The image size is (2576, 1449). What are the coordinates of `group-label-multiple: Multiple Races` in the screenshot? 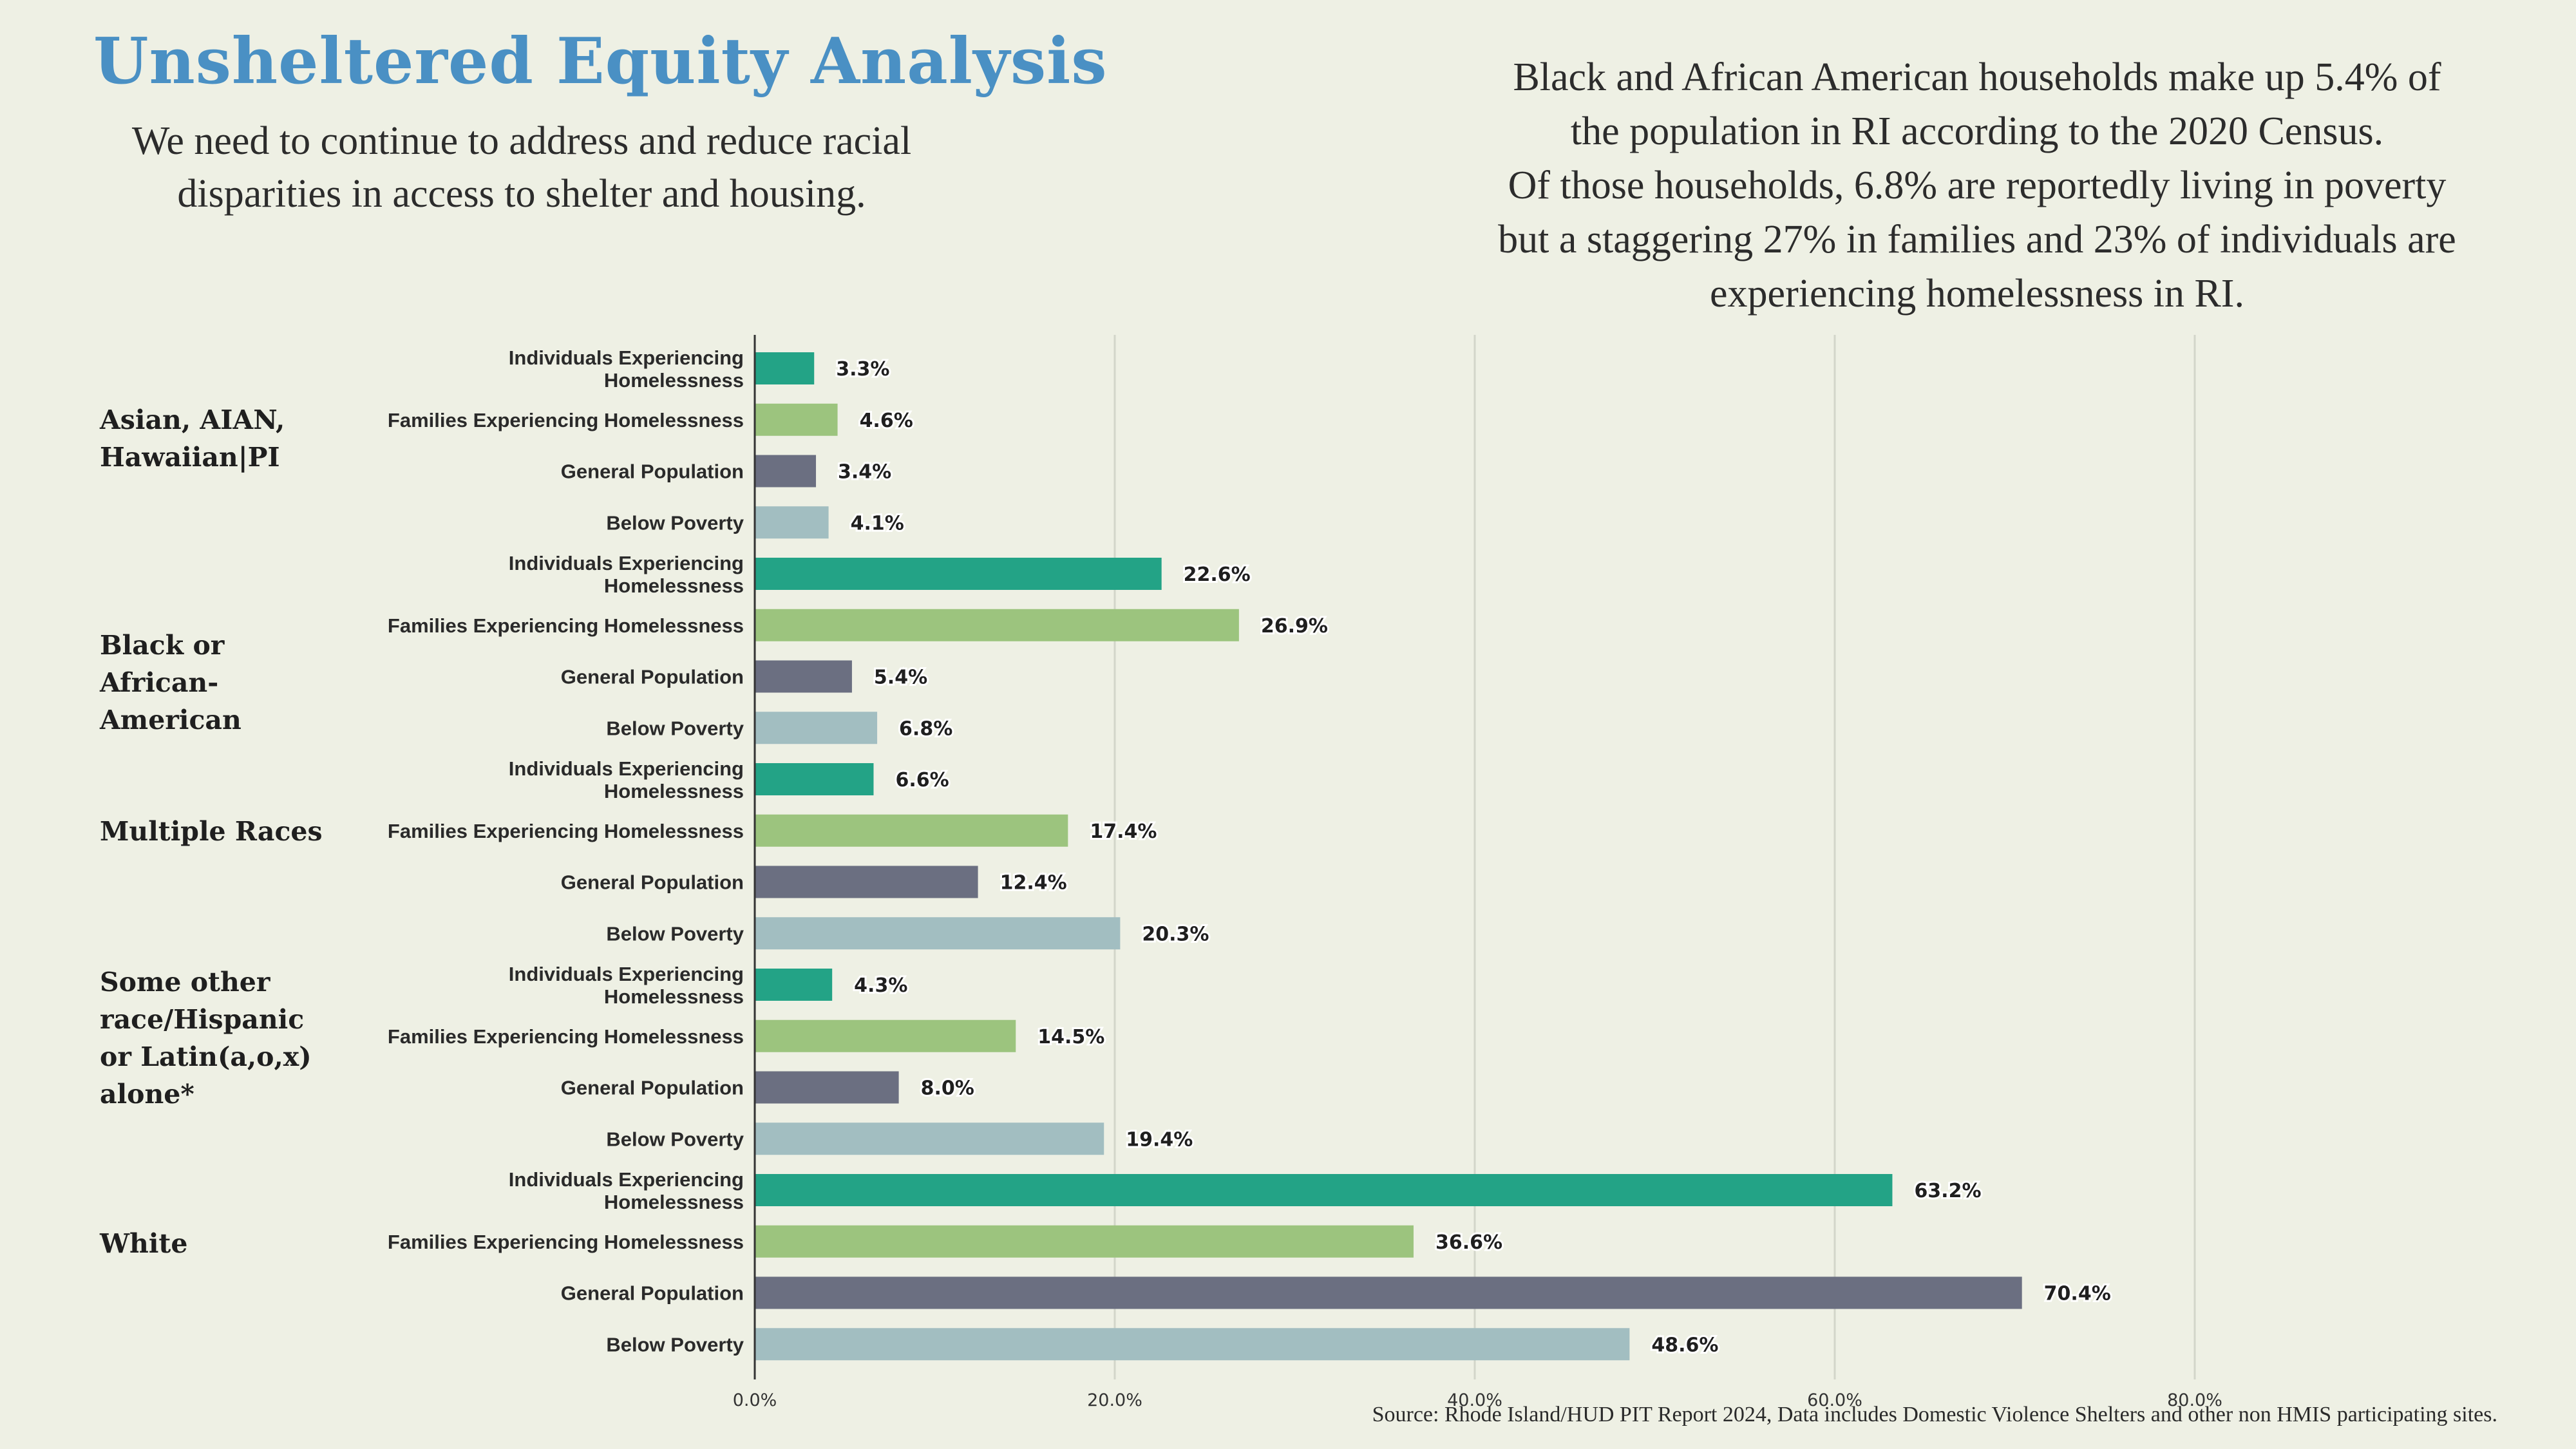 It's located at (211, 831).